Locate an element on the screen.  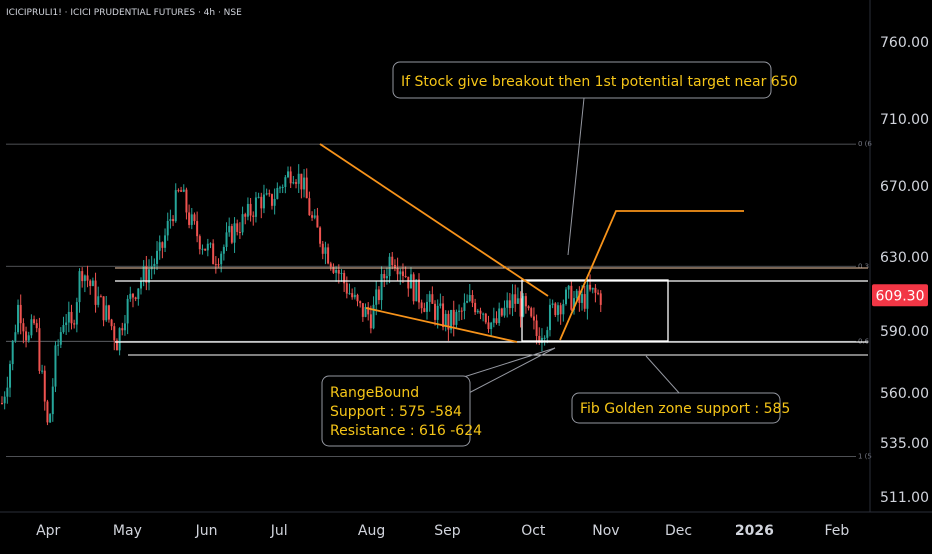
lower-trendline is located at coordinates (441, 325).